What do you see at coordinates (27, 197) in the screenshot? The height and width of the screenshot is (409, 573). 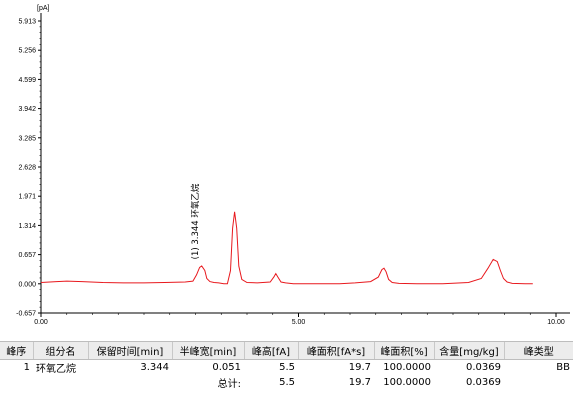 I see `y-tick-label: 1.971` at bounding box center [27, 197].